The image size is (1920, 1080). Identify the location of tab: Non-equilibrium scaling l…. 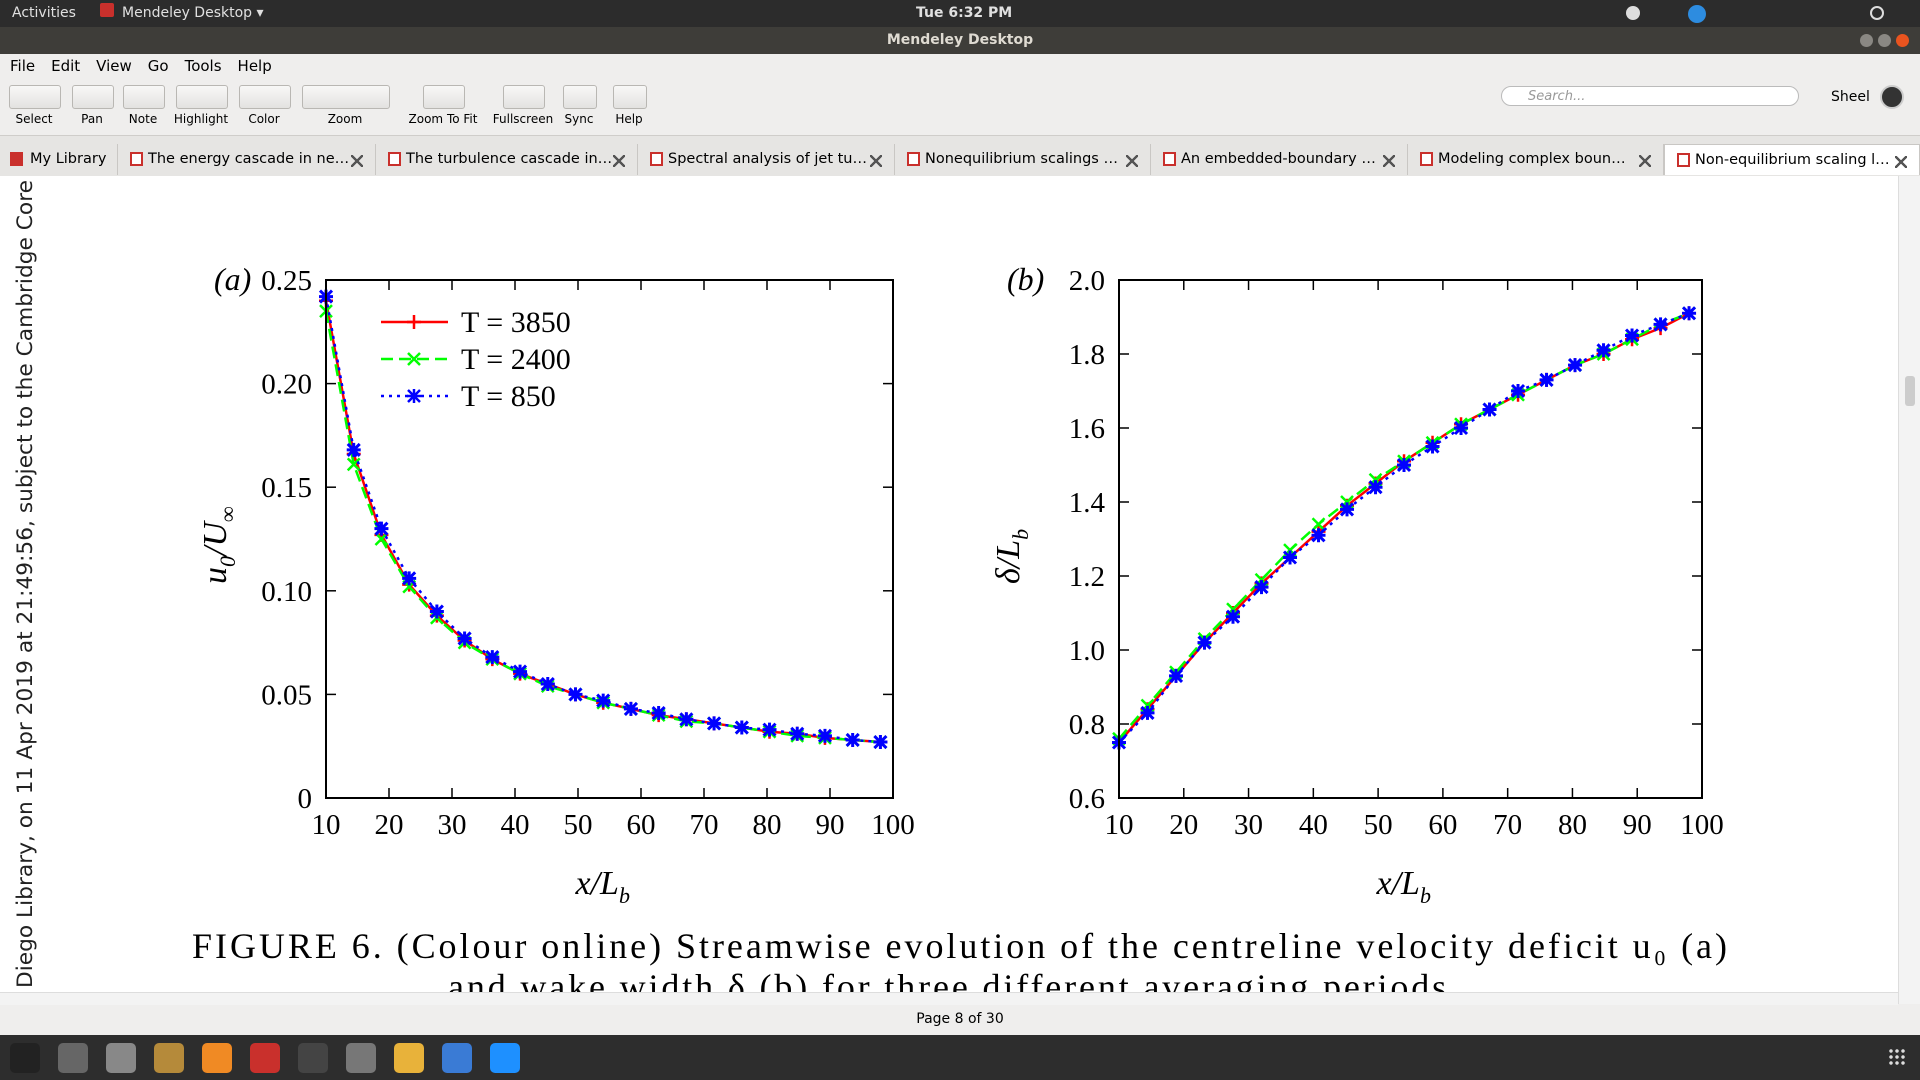
(1792, 159).